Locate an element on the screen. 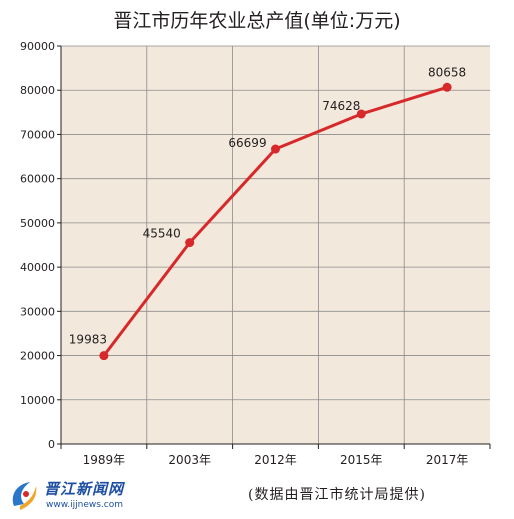 This screenshot has height=519, width=514. y-tick-label: 30000 is located at coordinates (37, 311).